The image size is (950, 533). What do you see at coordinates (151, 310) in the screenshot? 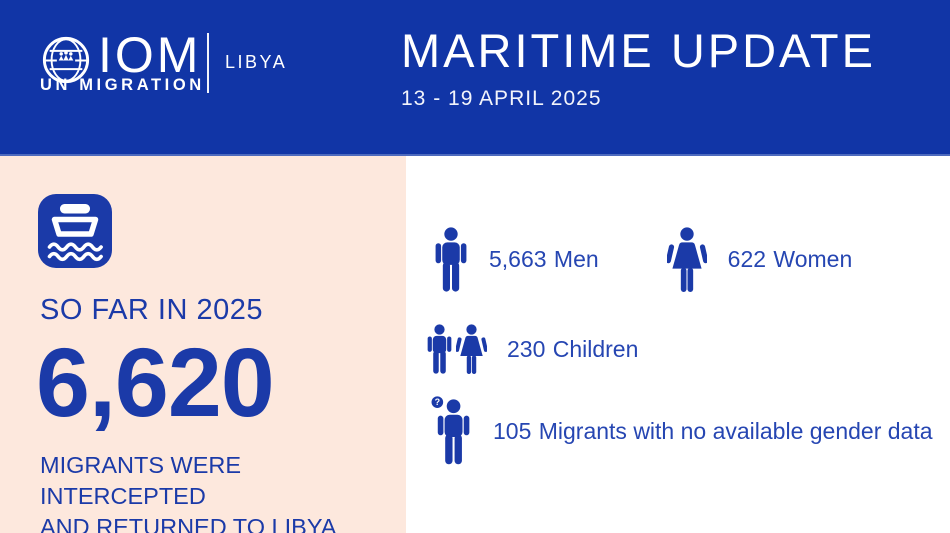
I see `period-label: SO FAR IN 2025` at bounding box center [151, 310].